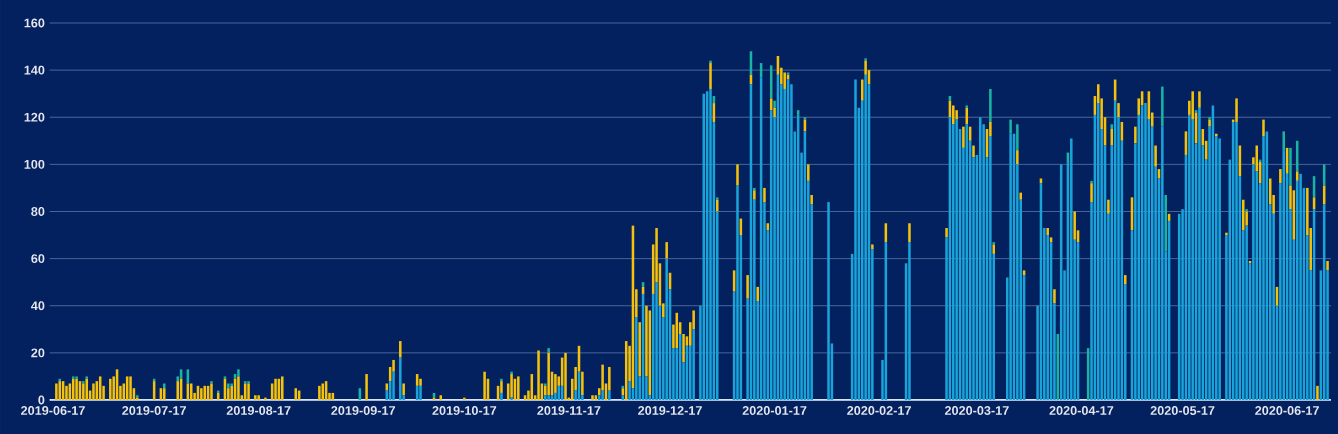 The width and height of the screenshot is (1338, 434). What do you see at coordinates (38, 259) in the screenshot?
I see `y-tick-label: 60` at bounding box center [38, 259].